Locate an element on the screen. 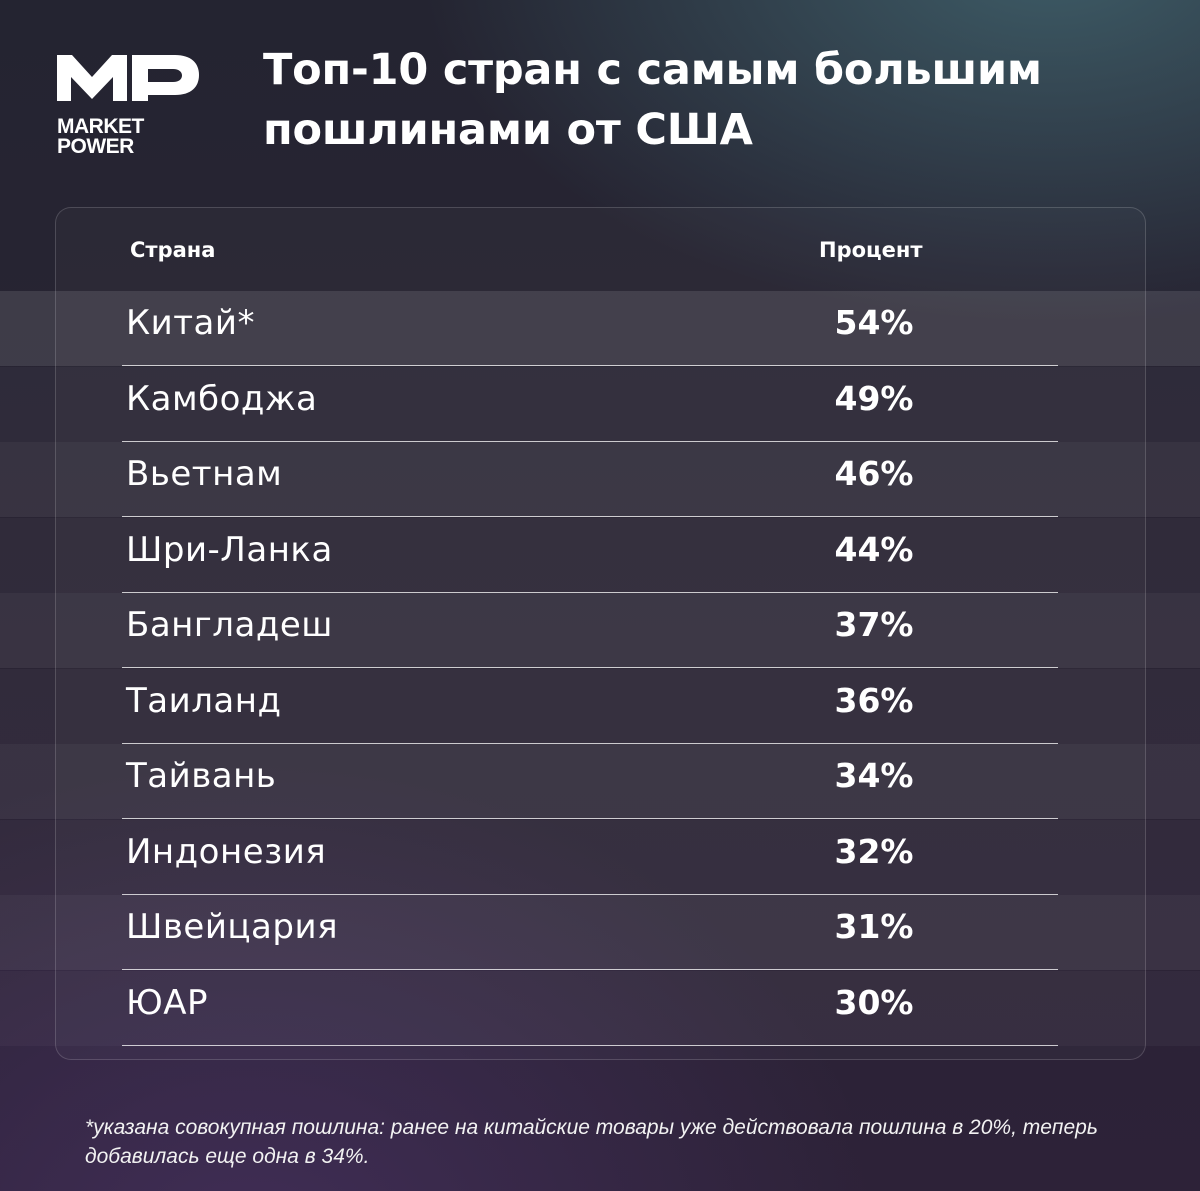 This screenshot has width=1200, height=1191. percent-cell: 46% is located at coordinates (874, 473).